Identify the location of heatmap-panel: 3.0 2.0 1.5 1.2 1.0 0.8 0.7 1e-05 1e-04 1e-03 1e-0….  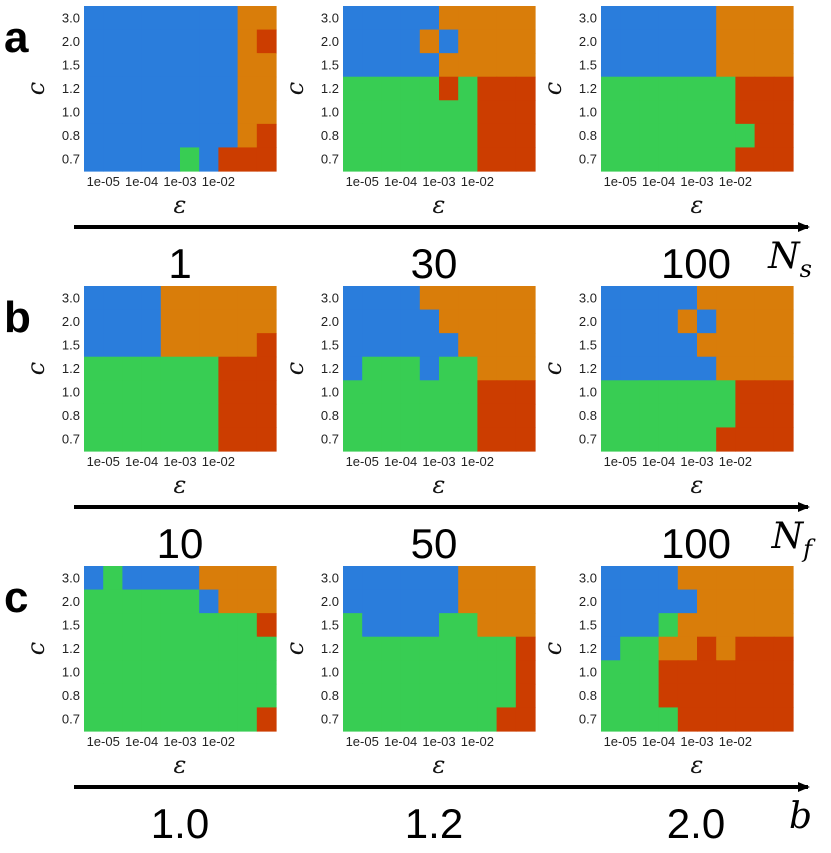
(666, 112).